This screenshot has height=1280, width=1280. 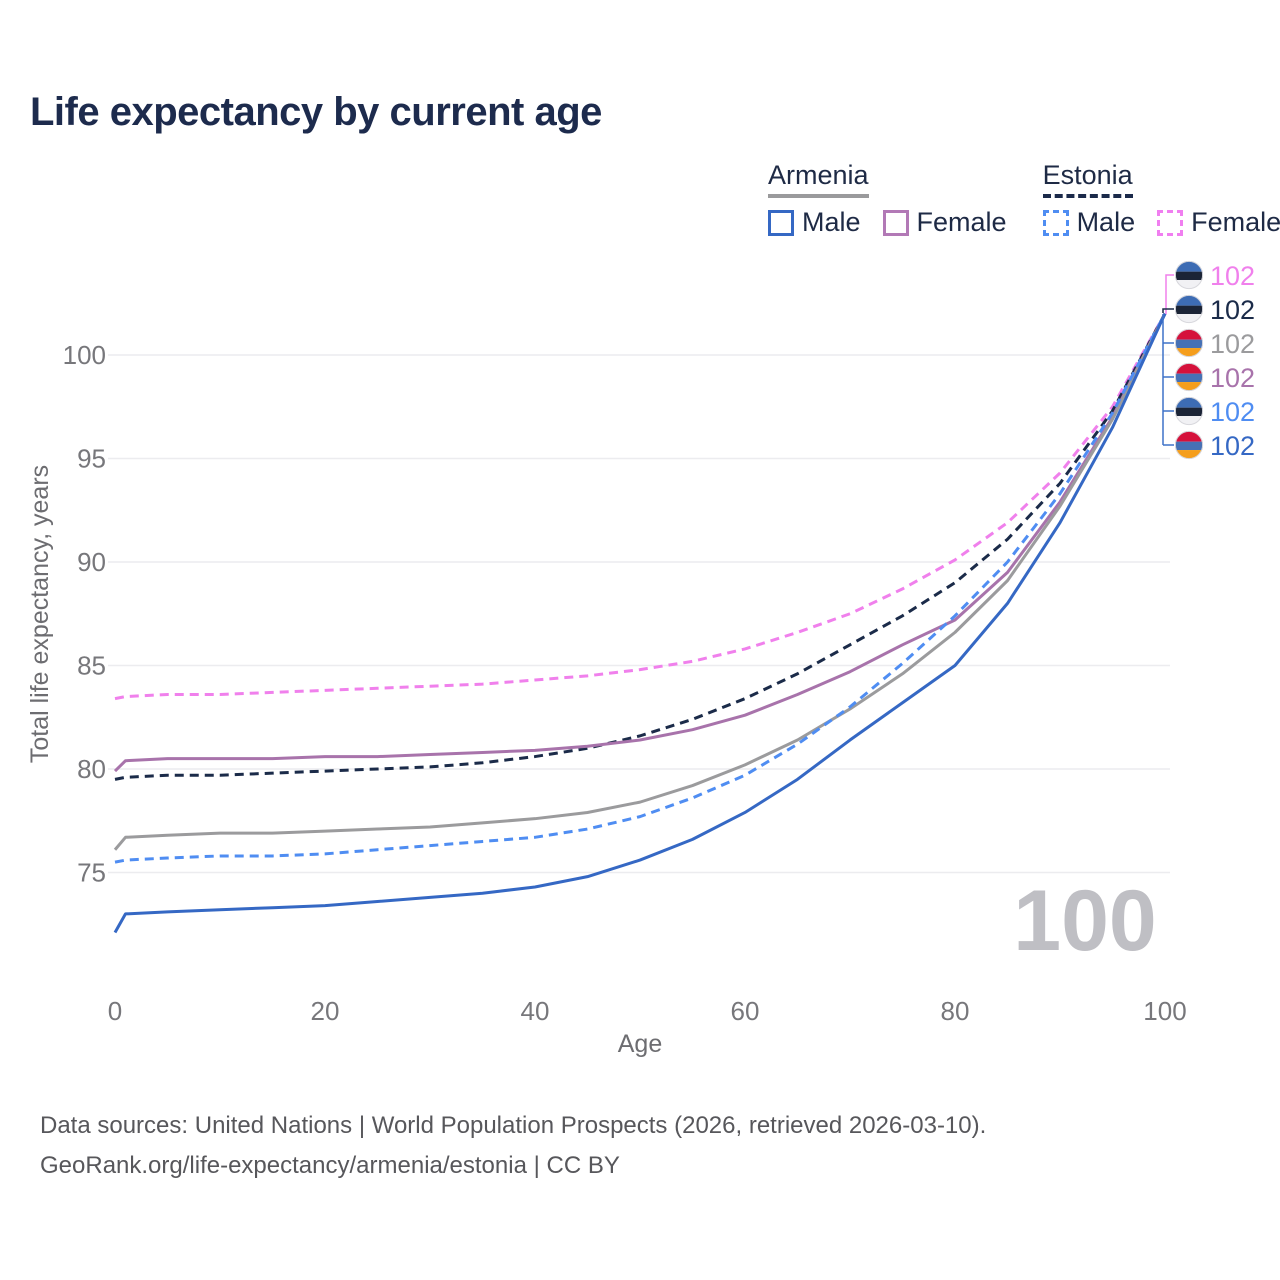 What do you see at coordinates (818, 179) in the screenshot?
I see `legend-country-label: Armenia` at bounding box center [818, 179].